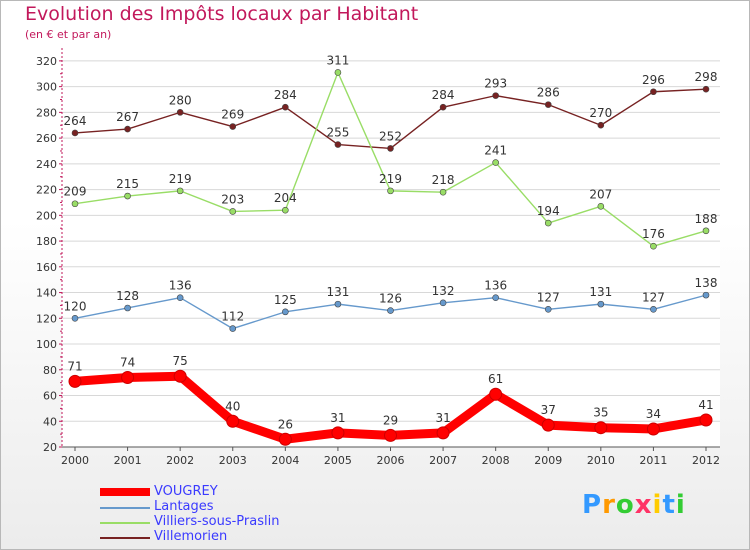 The width and height of the screenshot is (750, 550). I want to click on data-label: 132, so click(443, 291).